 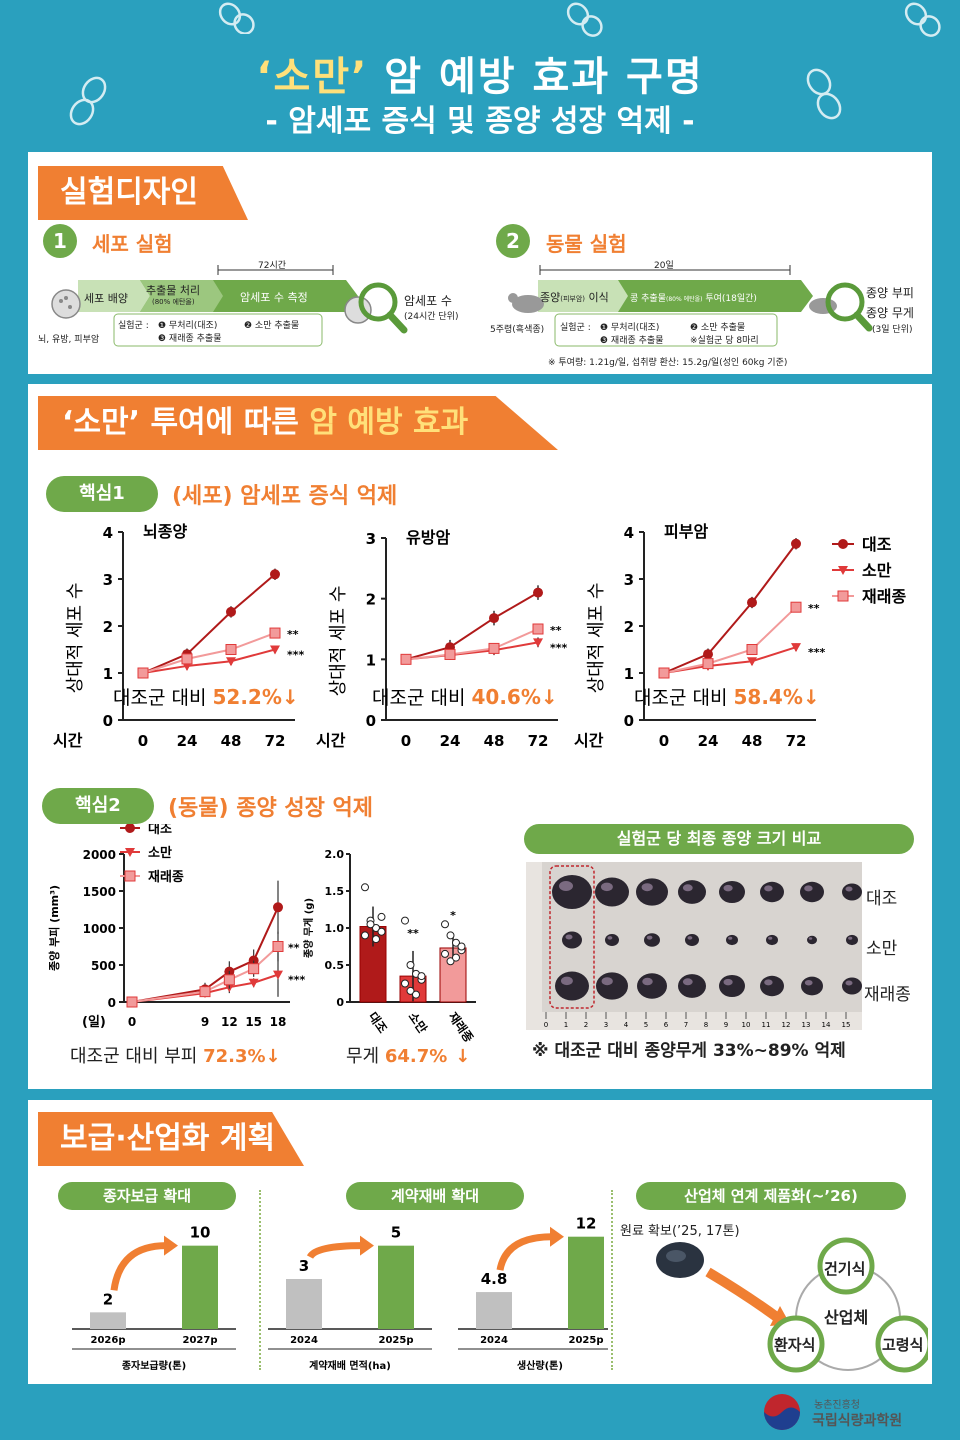 I want to click on x-axis-label: 시간, so click(x=331, y=740).